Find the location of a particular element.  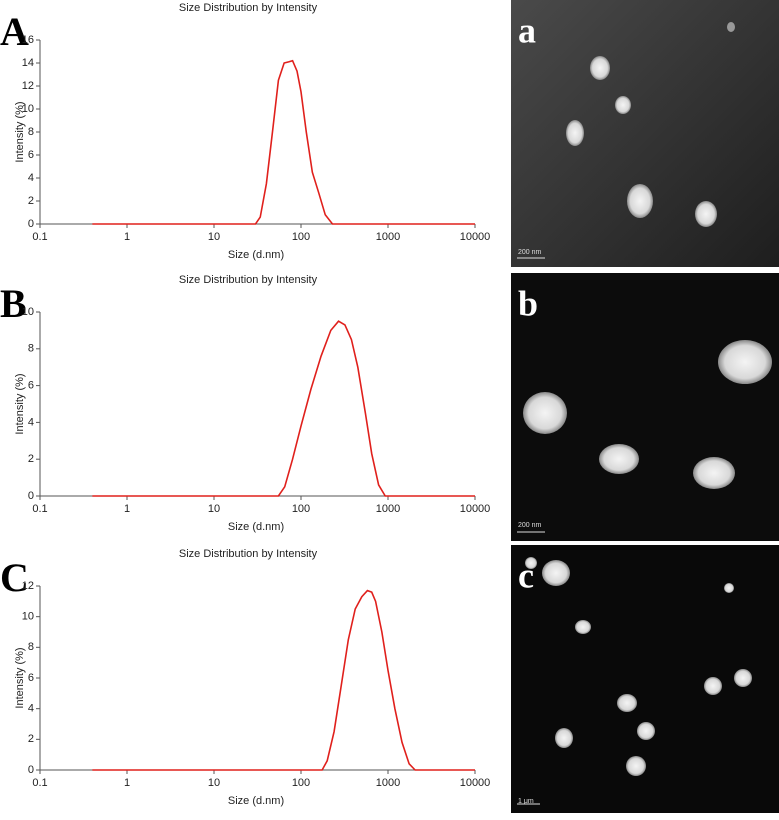

image-label: a is located at coordinates (527, 30).